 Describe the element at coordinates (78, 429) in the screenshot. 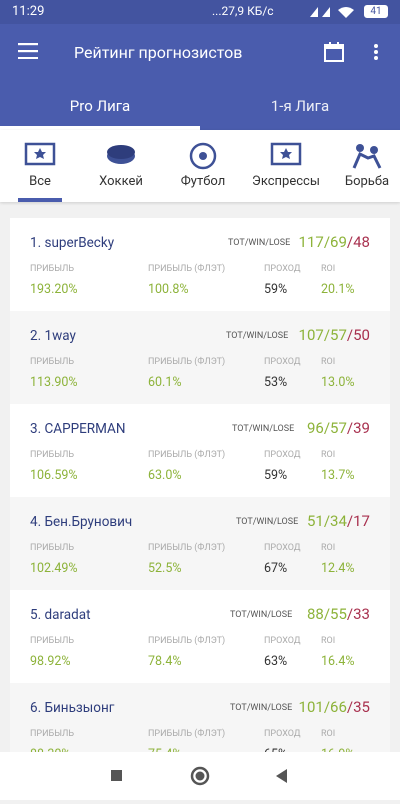

I see `forecaster-name: 3. CAPPERMAN` at that location.